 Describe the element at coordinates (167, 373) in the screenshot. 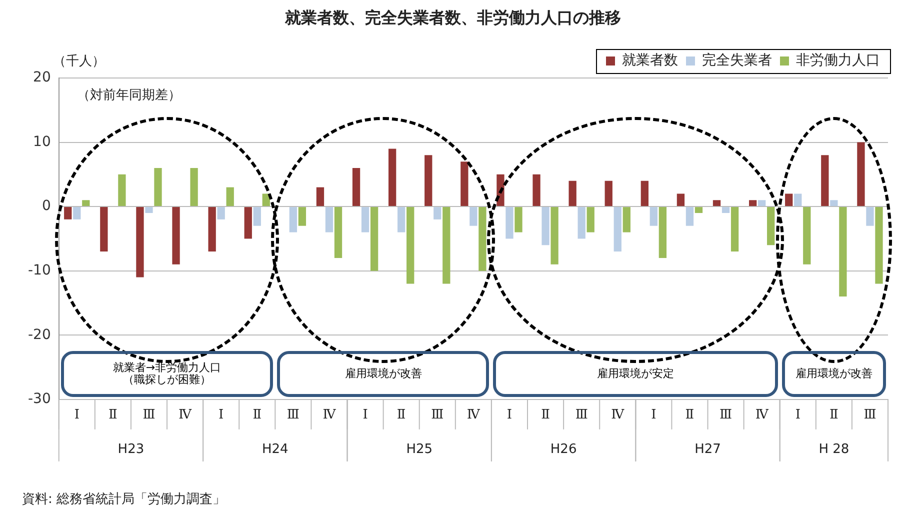

I see `annotation: 就業者→非労働力人口（職探しが困難）` at that location.